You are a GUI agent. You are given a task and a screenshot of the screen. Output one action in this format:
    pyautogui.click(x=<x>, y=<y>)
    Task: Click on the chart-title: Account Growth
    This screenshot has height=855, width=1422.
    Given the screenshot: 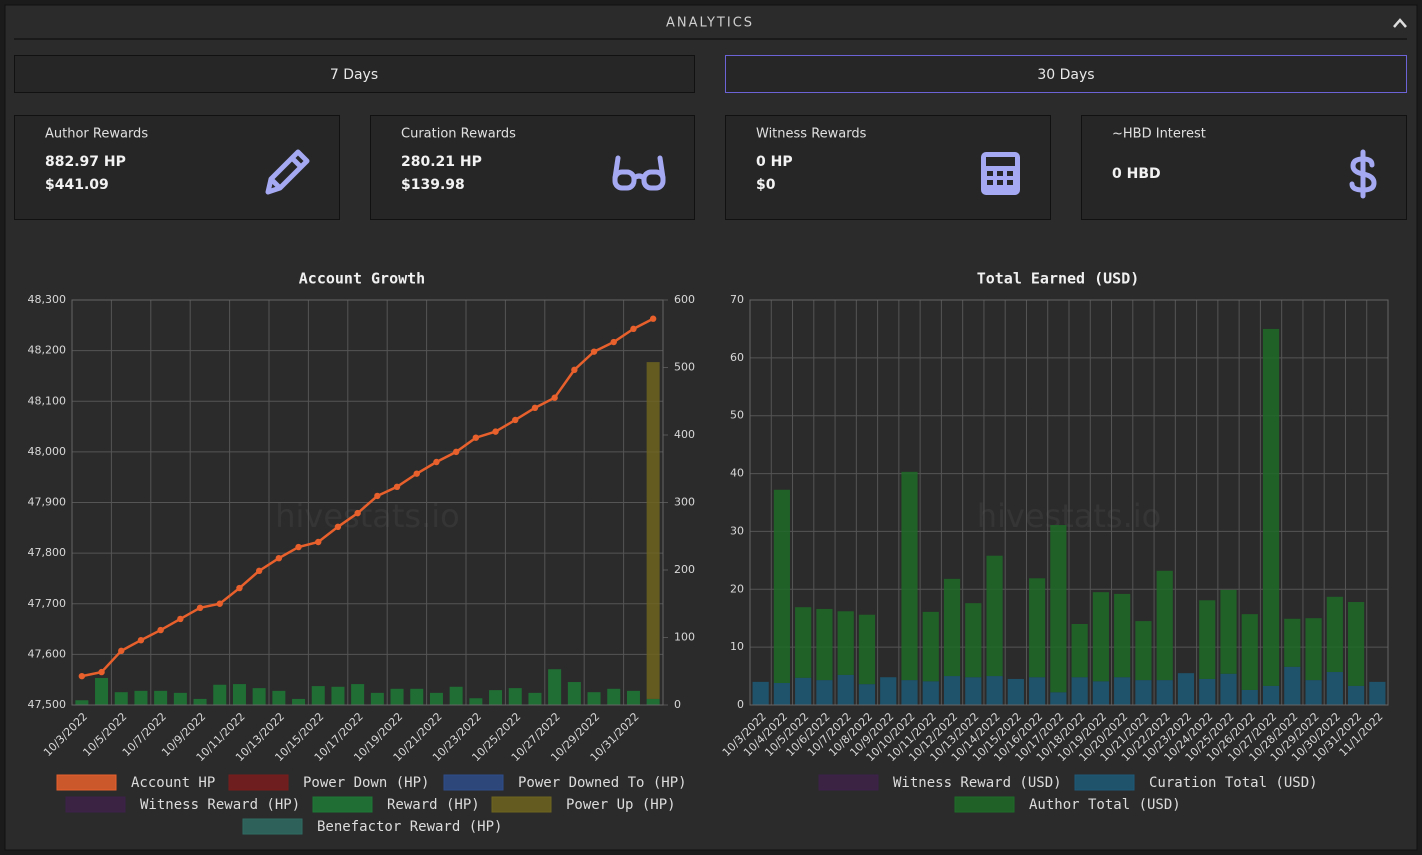 What is the action you would take?
    pyautogui.click(x=362, y=279)
    